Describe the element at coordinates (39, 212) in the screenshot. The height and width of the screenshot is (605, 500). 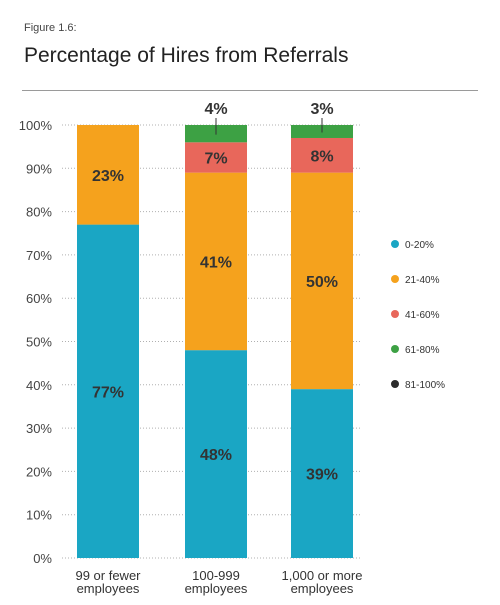
I see `y-tick-label: 80%` at that location.